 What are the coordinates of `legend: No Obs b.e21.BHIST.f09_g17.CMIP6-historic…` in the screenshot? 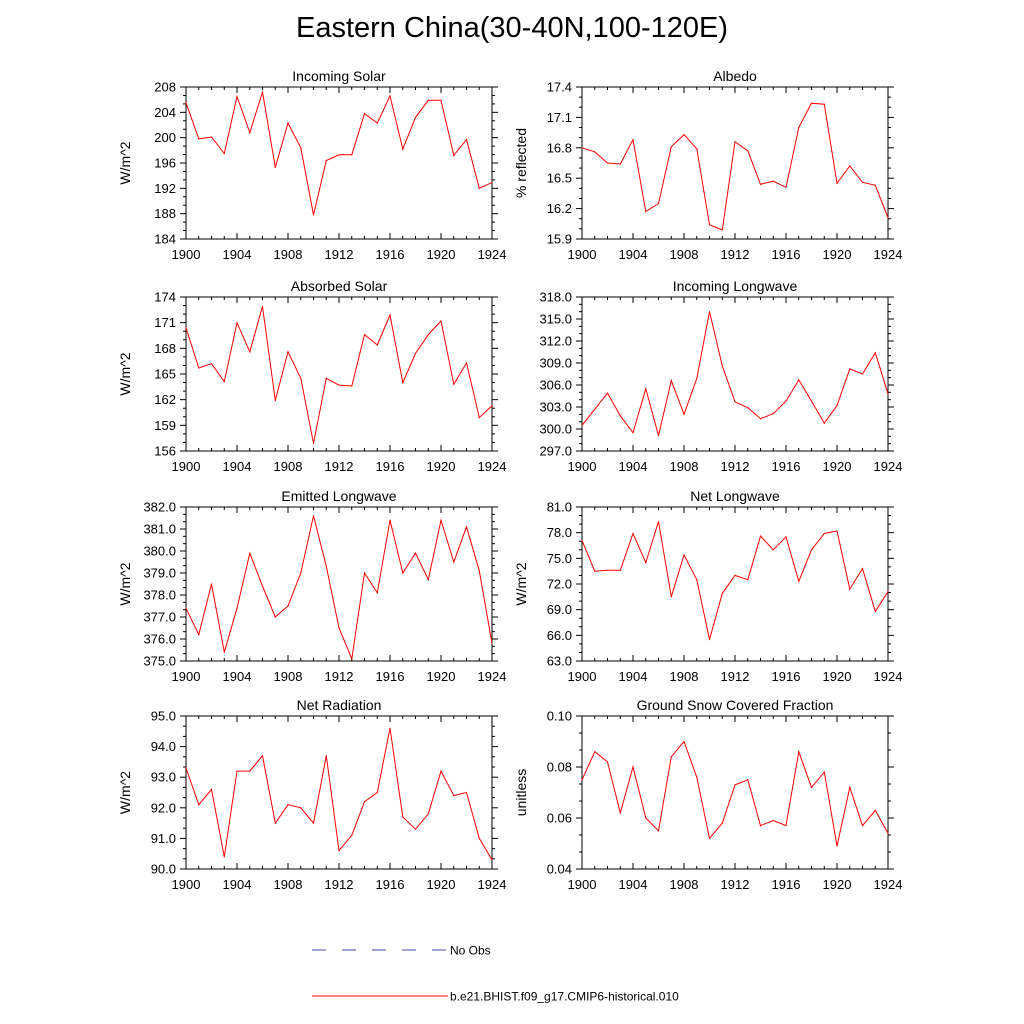 It's located at (495, 974).